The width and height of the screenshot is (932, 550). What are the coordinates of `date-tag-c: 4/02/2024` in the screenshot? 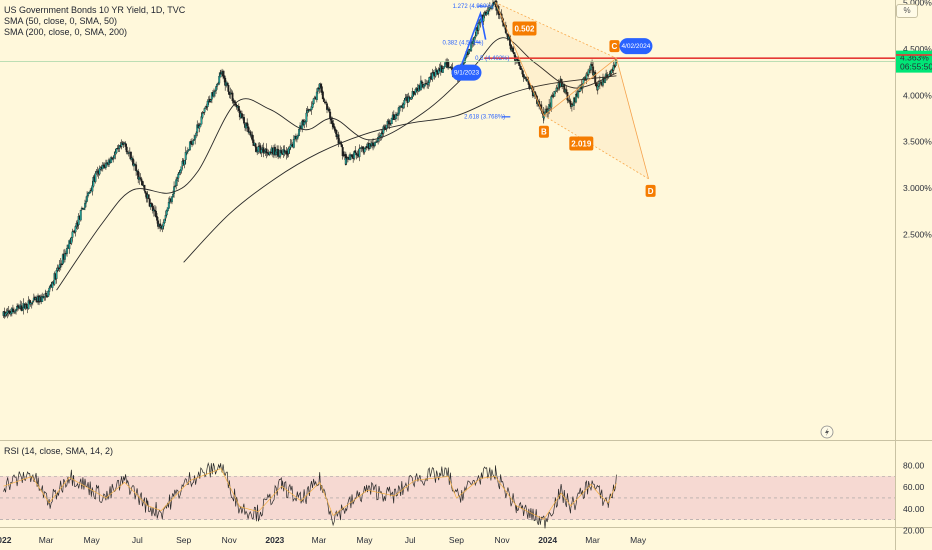 It's located at (635, 46).